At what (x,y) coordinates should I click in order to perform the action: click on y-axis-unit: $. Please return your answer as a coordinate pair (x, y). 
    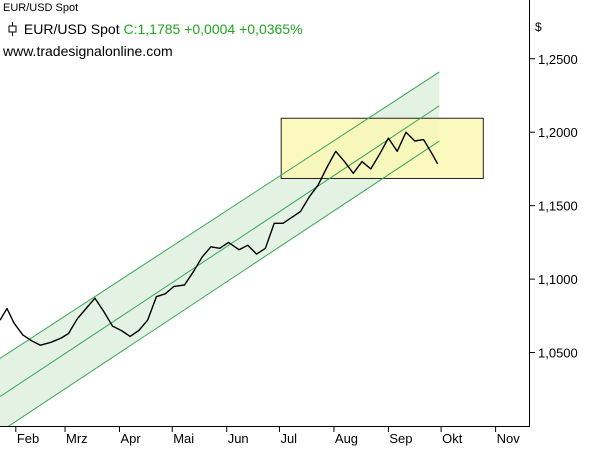
    Looking at the image, I should click on (538, 27).